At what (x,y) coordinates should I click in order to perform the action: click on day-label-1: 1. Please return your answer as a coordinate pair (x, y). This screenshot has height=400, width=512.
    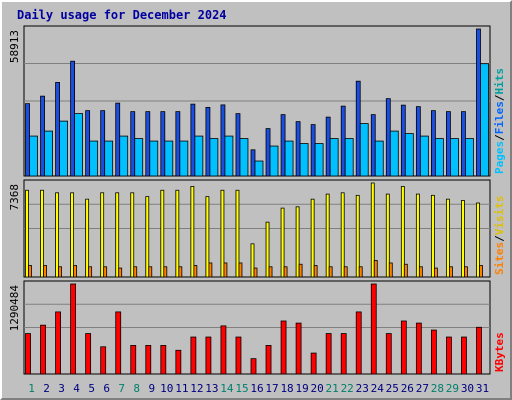
    Looking at the image, I should click on (31, 388).